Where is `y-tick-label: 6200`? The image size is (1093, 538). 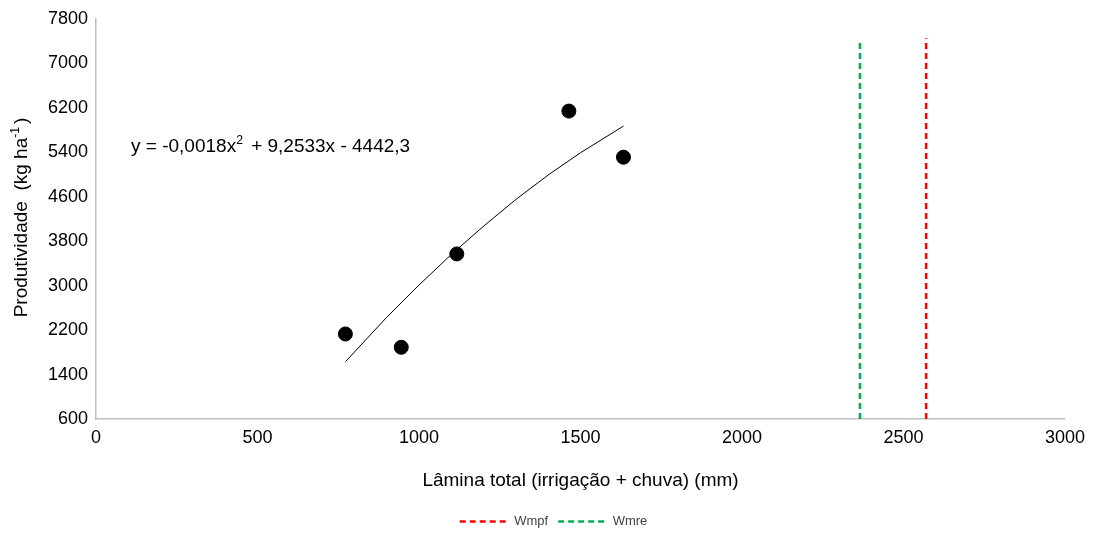
y-tick-label: 6200 is located at coordinates (68, 106).